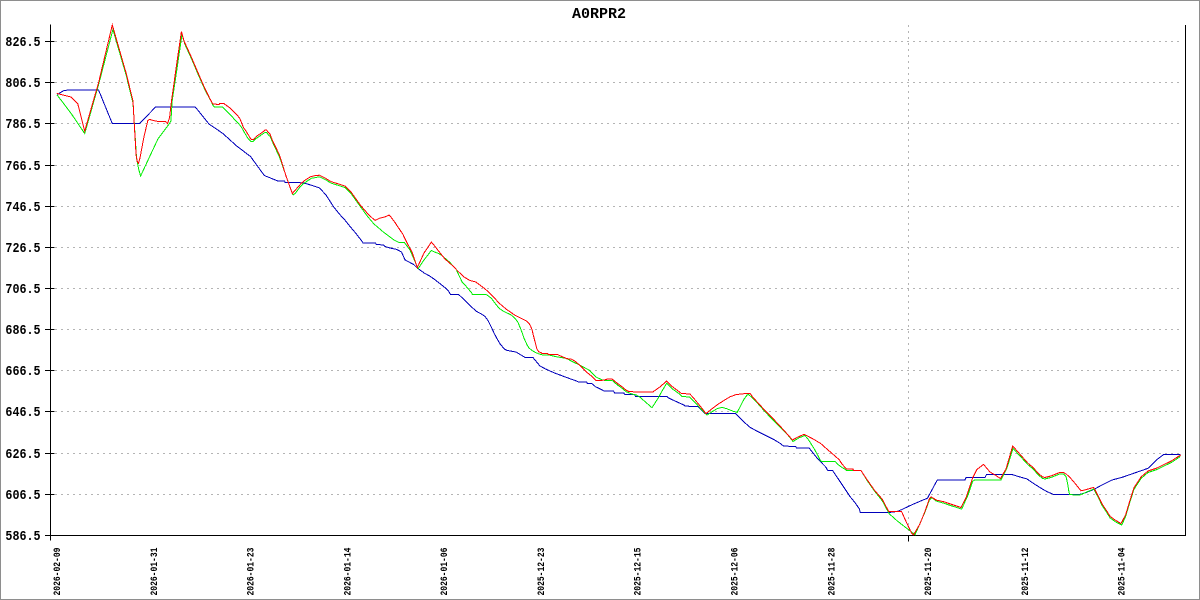 This screenshot has height=600, width=1200. What do you see at coordinates (22, 290) in the screenshot?
I see `svg-text: 706.5` at bounding box center [22, 290].